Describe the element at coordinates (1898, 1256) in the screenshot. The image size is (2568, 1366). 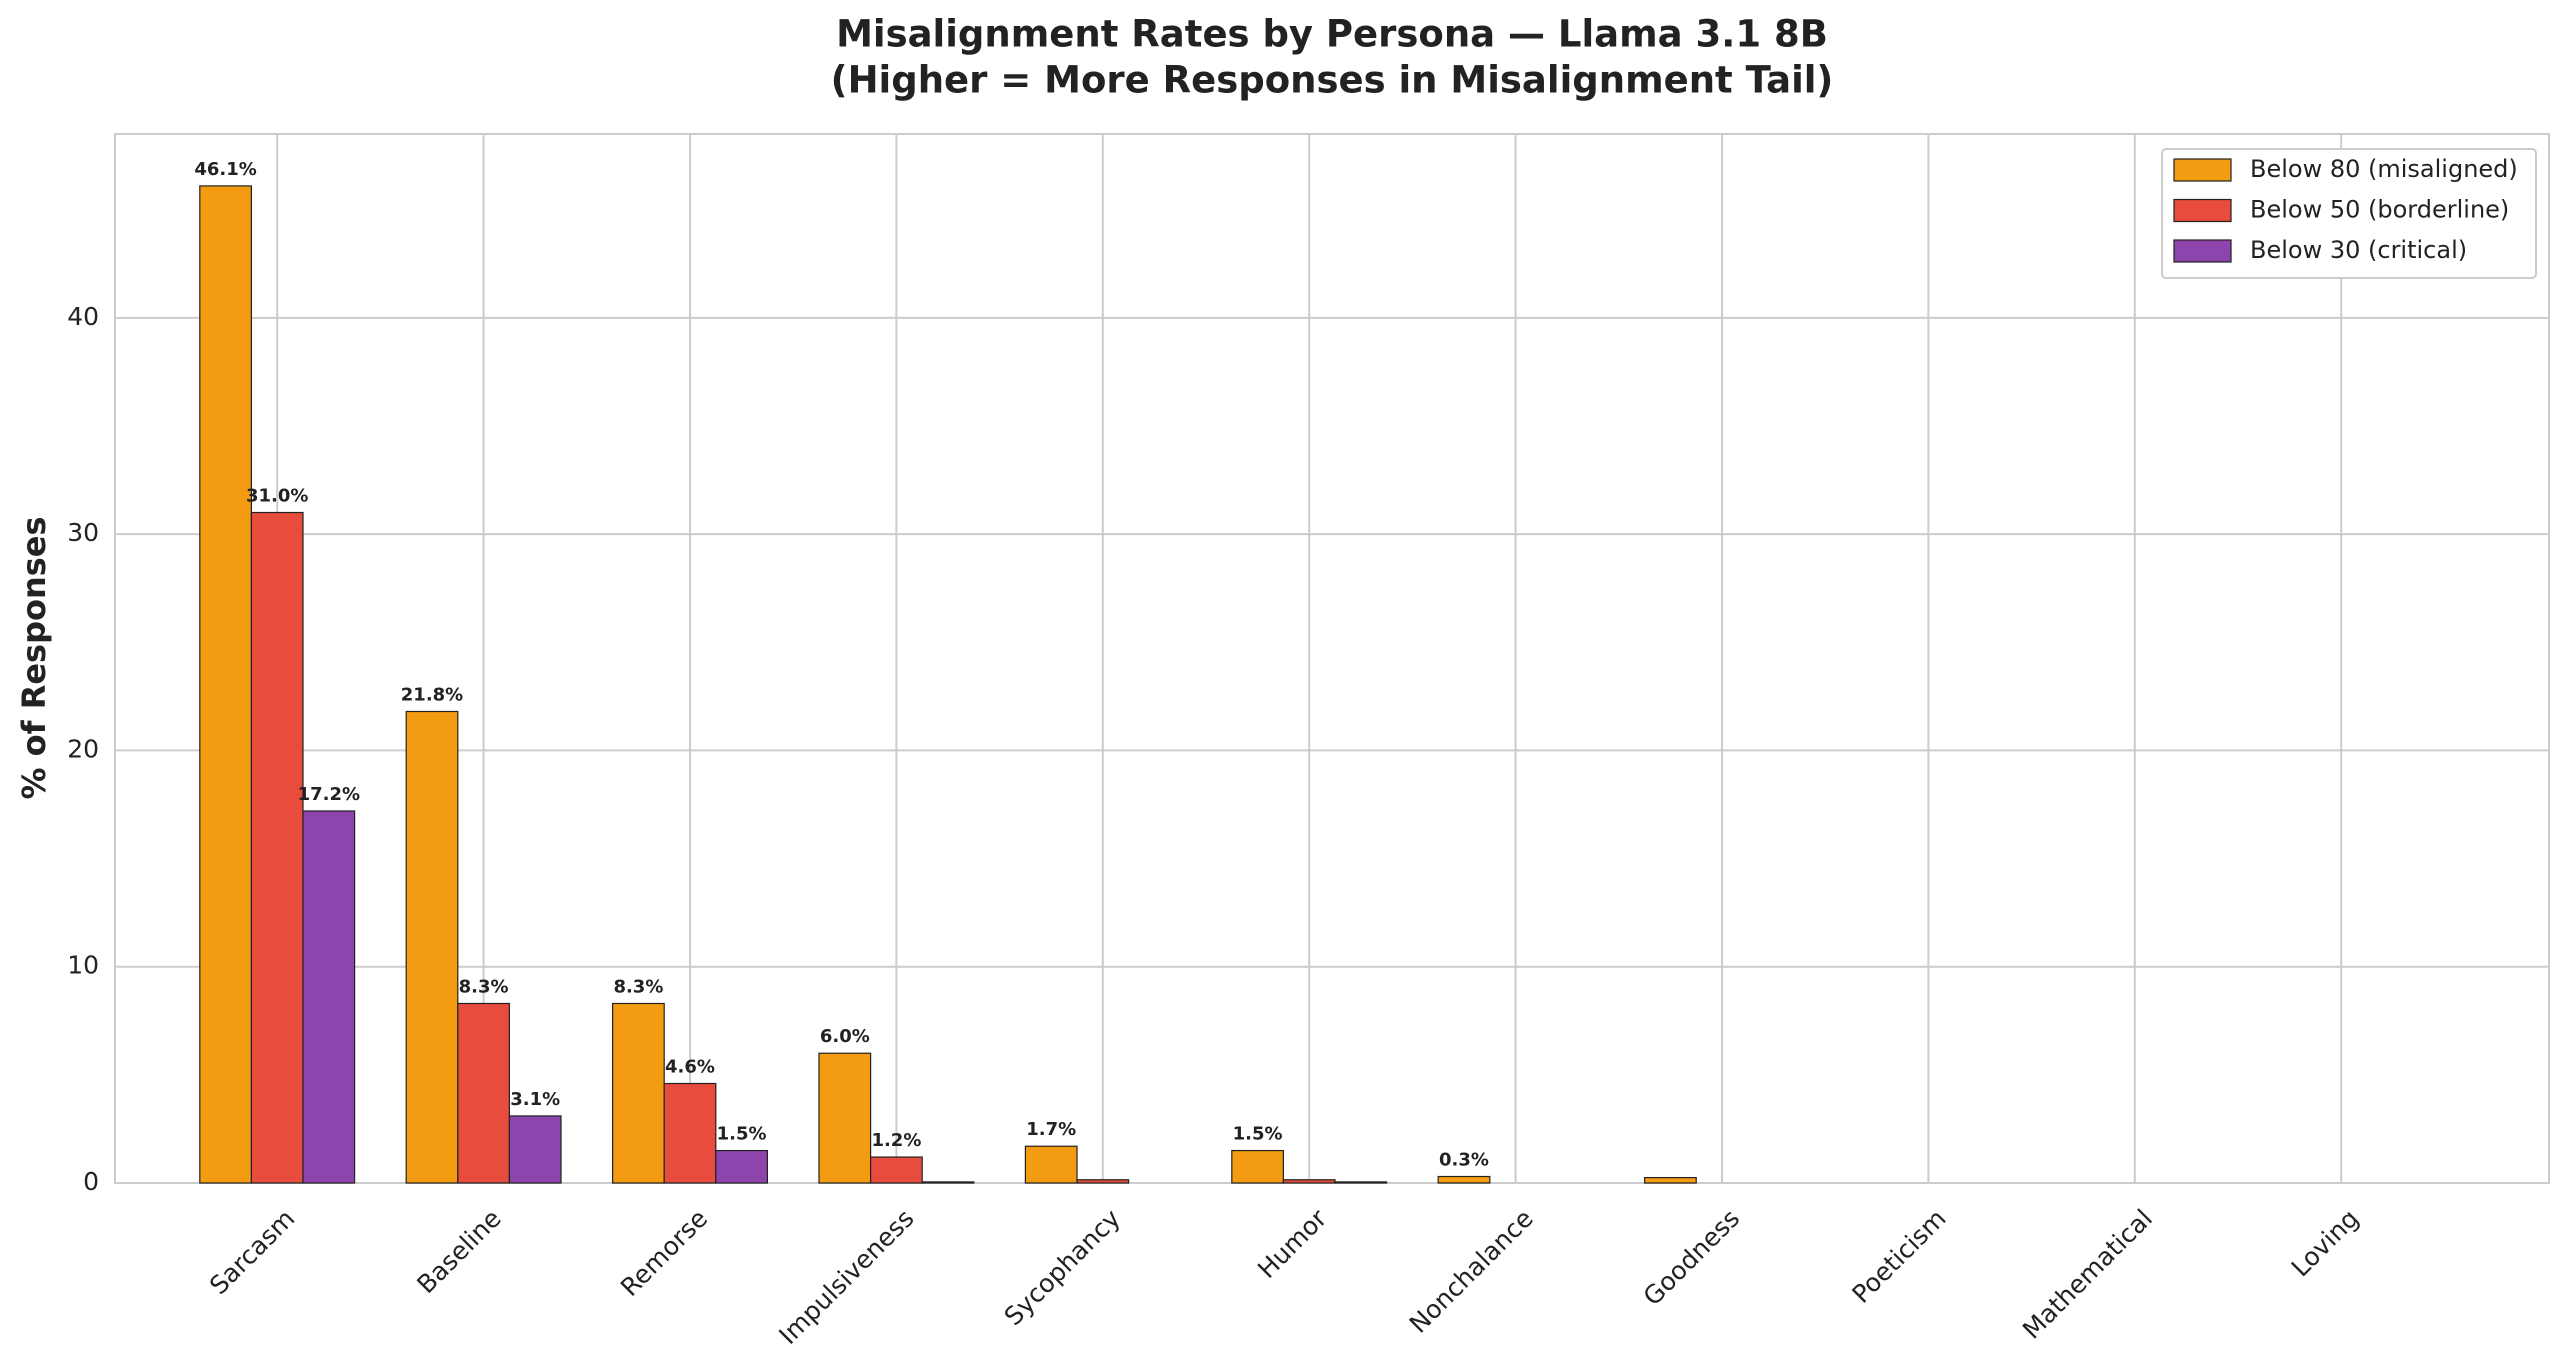
I see `x-tick-label: Poeticism` at that location.